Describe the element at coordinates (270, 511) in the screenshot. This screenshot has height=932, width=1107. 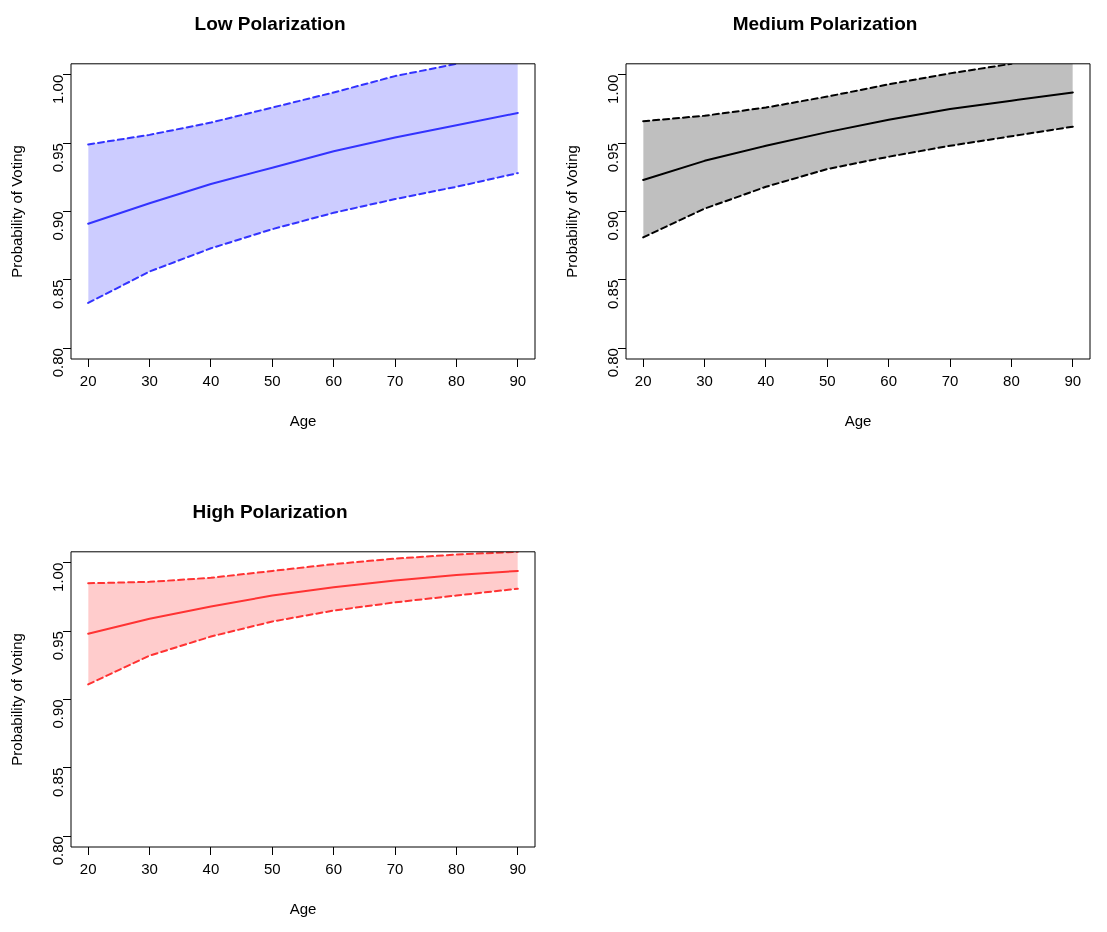
I see `chart-title: High Polarization` at that location.